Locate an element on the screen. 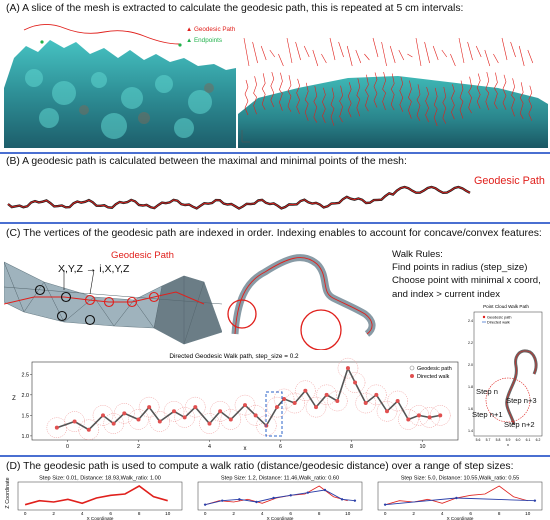 The image size is (550, 520). reef-slices-photo is located at coordinates (393, 83).